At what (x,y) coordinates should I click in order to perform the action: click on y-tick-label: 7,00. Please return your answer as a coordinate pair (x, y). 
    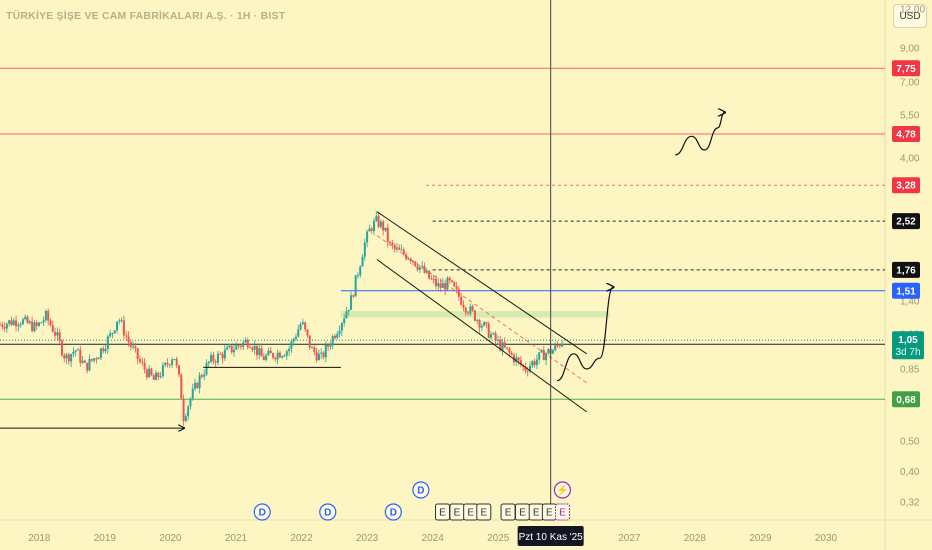
    Looking at the image, I should click on (910, 83).